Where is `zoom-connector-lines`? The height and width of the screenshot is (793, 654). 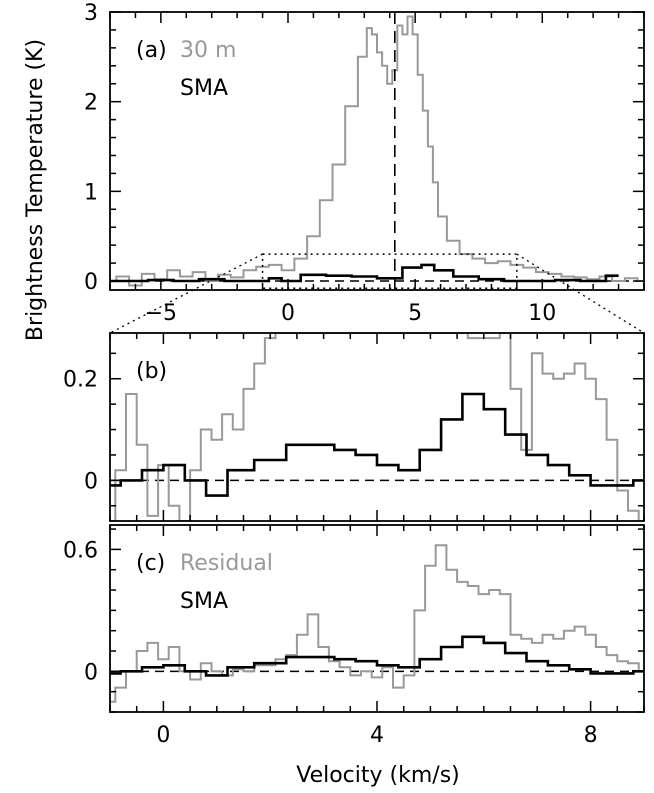
zoom-connector-lines is located at coordinates (377, 293).